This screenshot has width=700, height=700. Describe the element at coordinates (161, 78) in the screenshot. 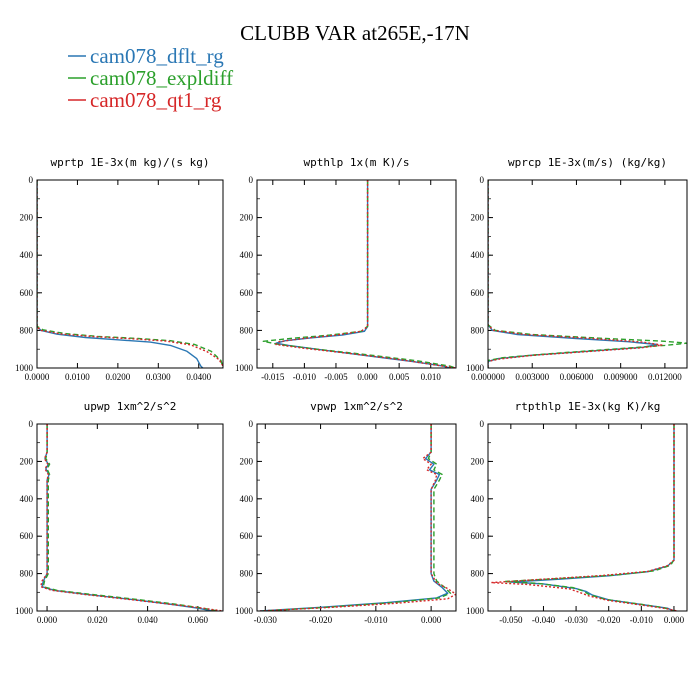

I see `legend-label-expldiff: cam078_expldiff` at that location.